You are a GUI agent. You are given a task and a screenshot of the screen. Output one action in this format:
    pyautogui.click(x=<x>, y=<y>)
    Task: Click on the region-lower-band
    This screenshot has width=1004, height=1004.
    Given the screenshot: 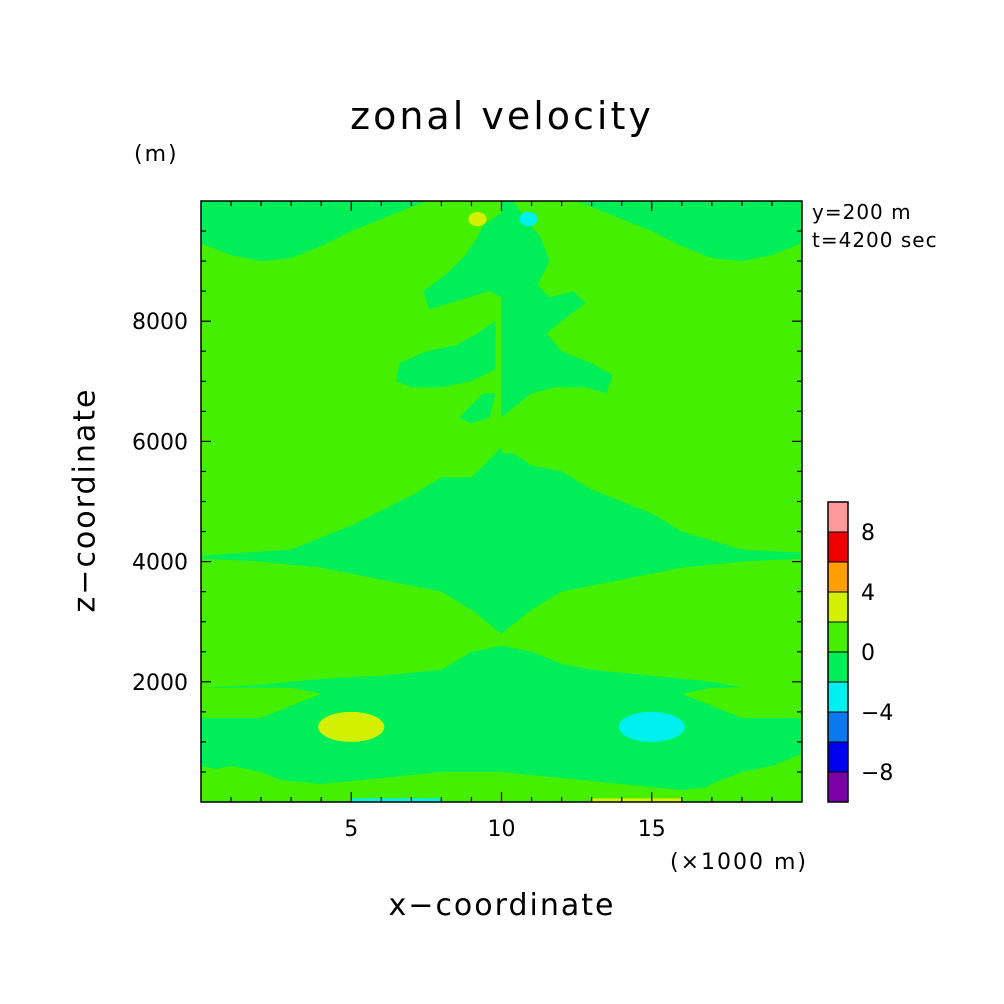 What is the action you would take?
    pyautogui.click(x=501, y=717)
    